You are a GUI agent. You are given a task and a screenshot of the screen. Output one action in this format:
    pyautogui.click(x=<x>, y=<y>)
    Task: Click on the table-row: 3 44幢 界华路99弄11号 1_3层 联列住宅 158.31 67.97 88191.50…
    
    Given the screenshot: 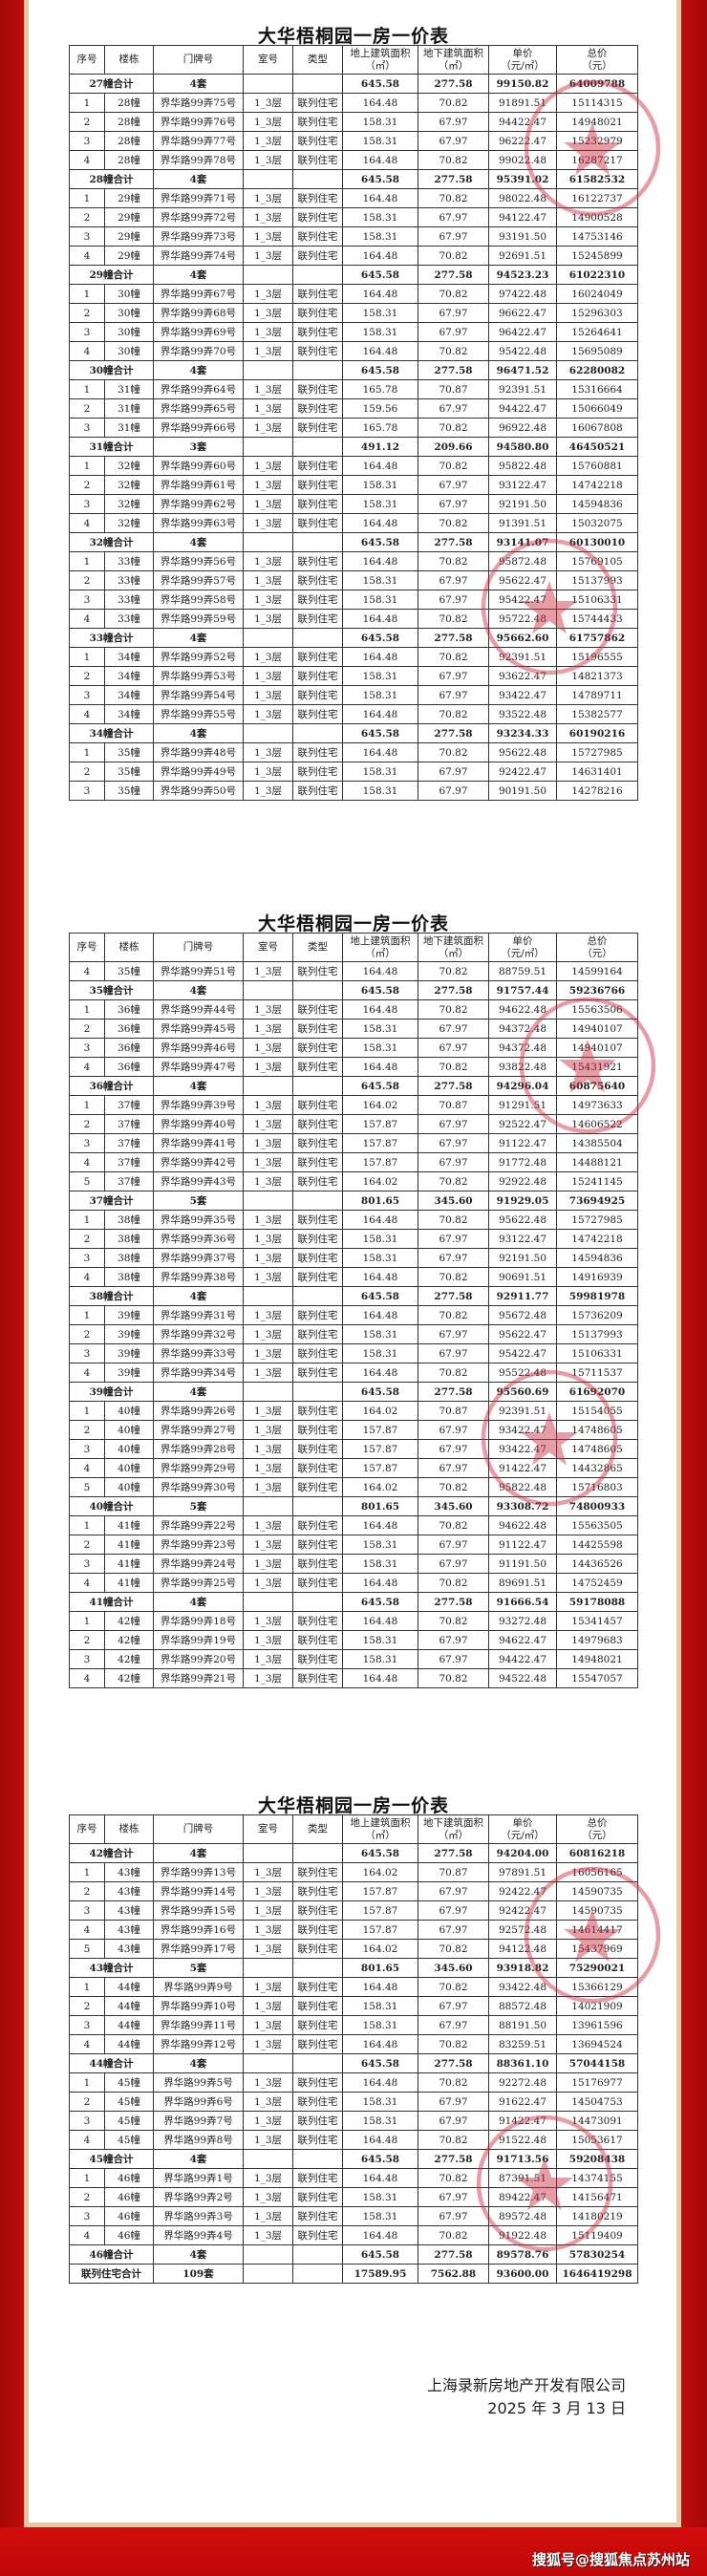 What is the action you would take?
    pyautogui.click(x=353, y=2025)
    